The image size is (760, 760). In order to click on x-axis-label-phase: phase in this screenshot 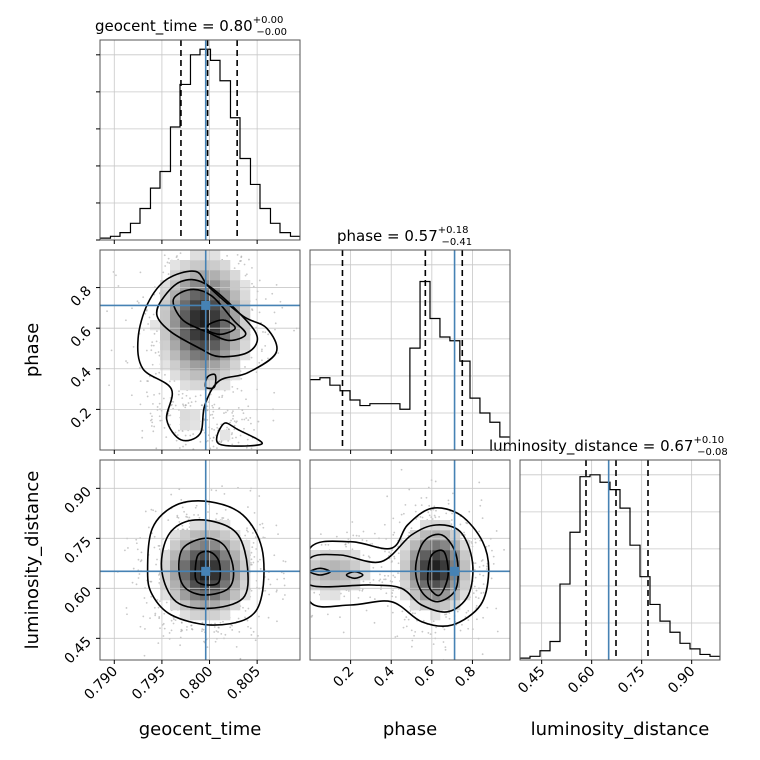, I will do `click(410, 729)`.